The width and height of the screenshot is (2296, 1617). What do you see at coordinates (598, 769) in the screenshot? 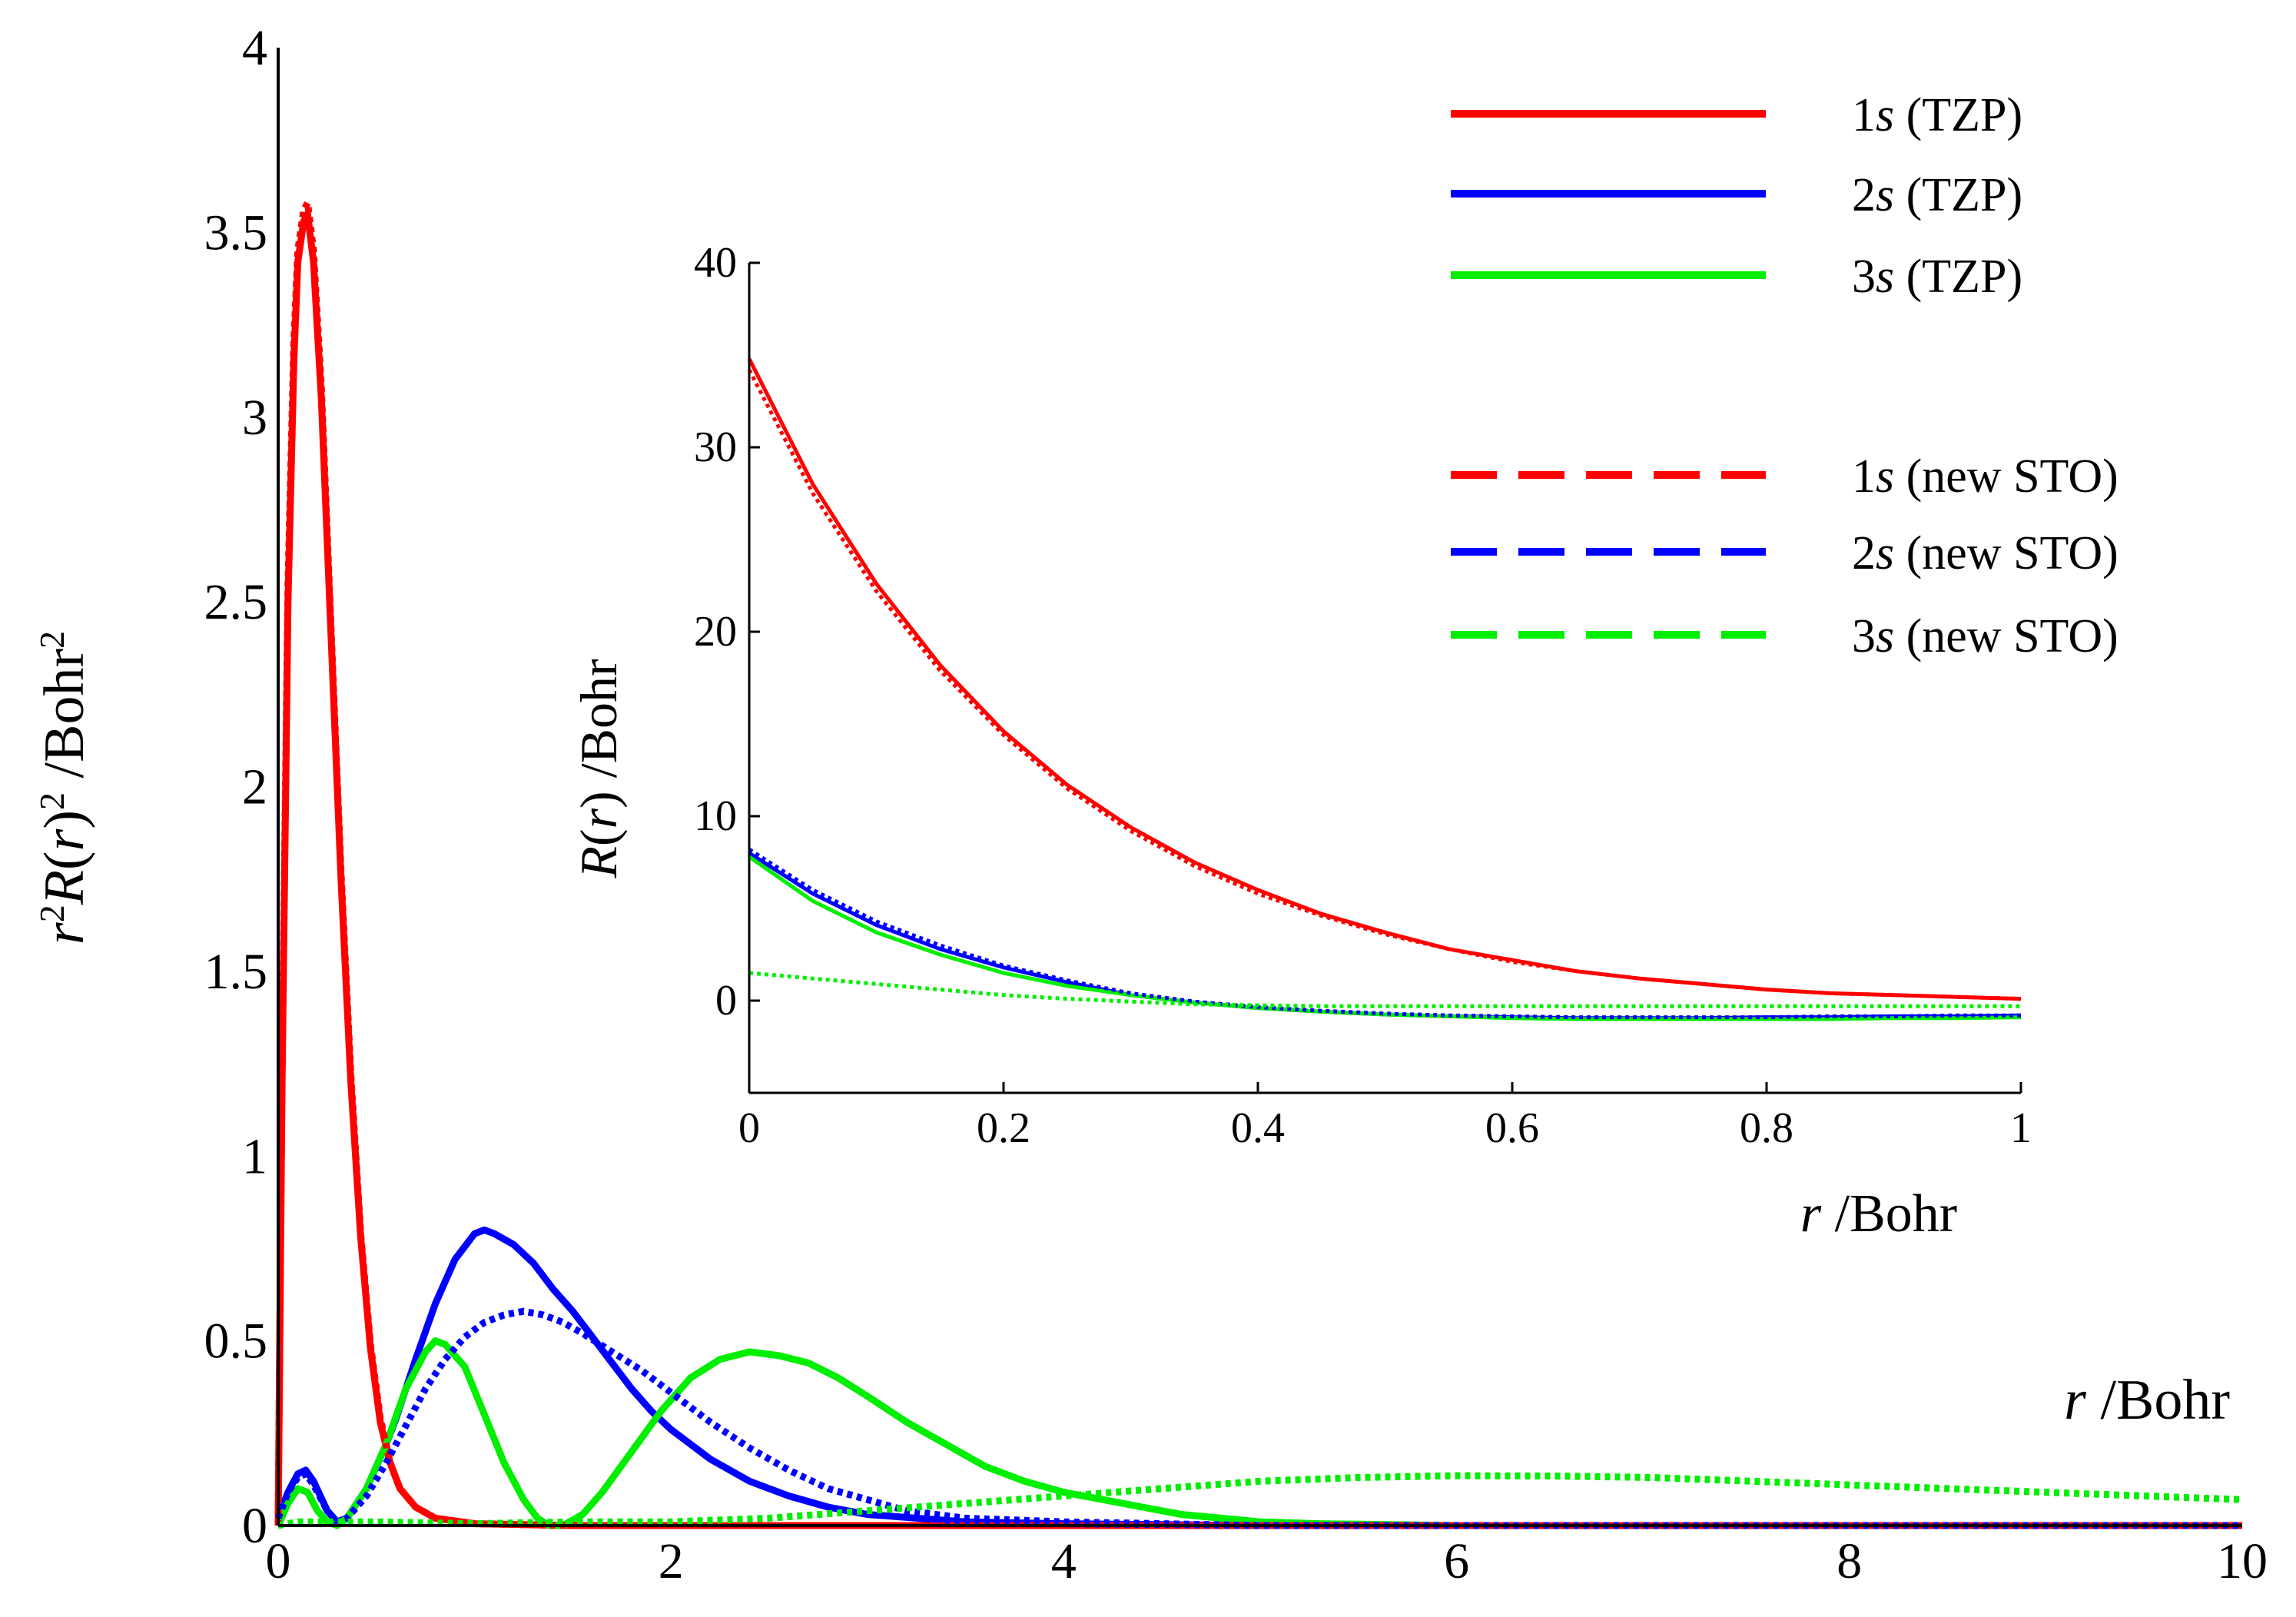
I see `inset-y-axis-label: R(r) /Bohr` at bounding box center [598, 769].